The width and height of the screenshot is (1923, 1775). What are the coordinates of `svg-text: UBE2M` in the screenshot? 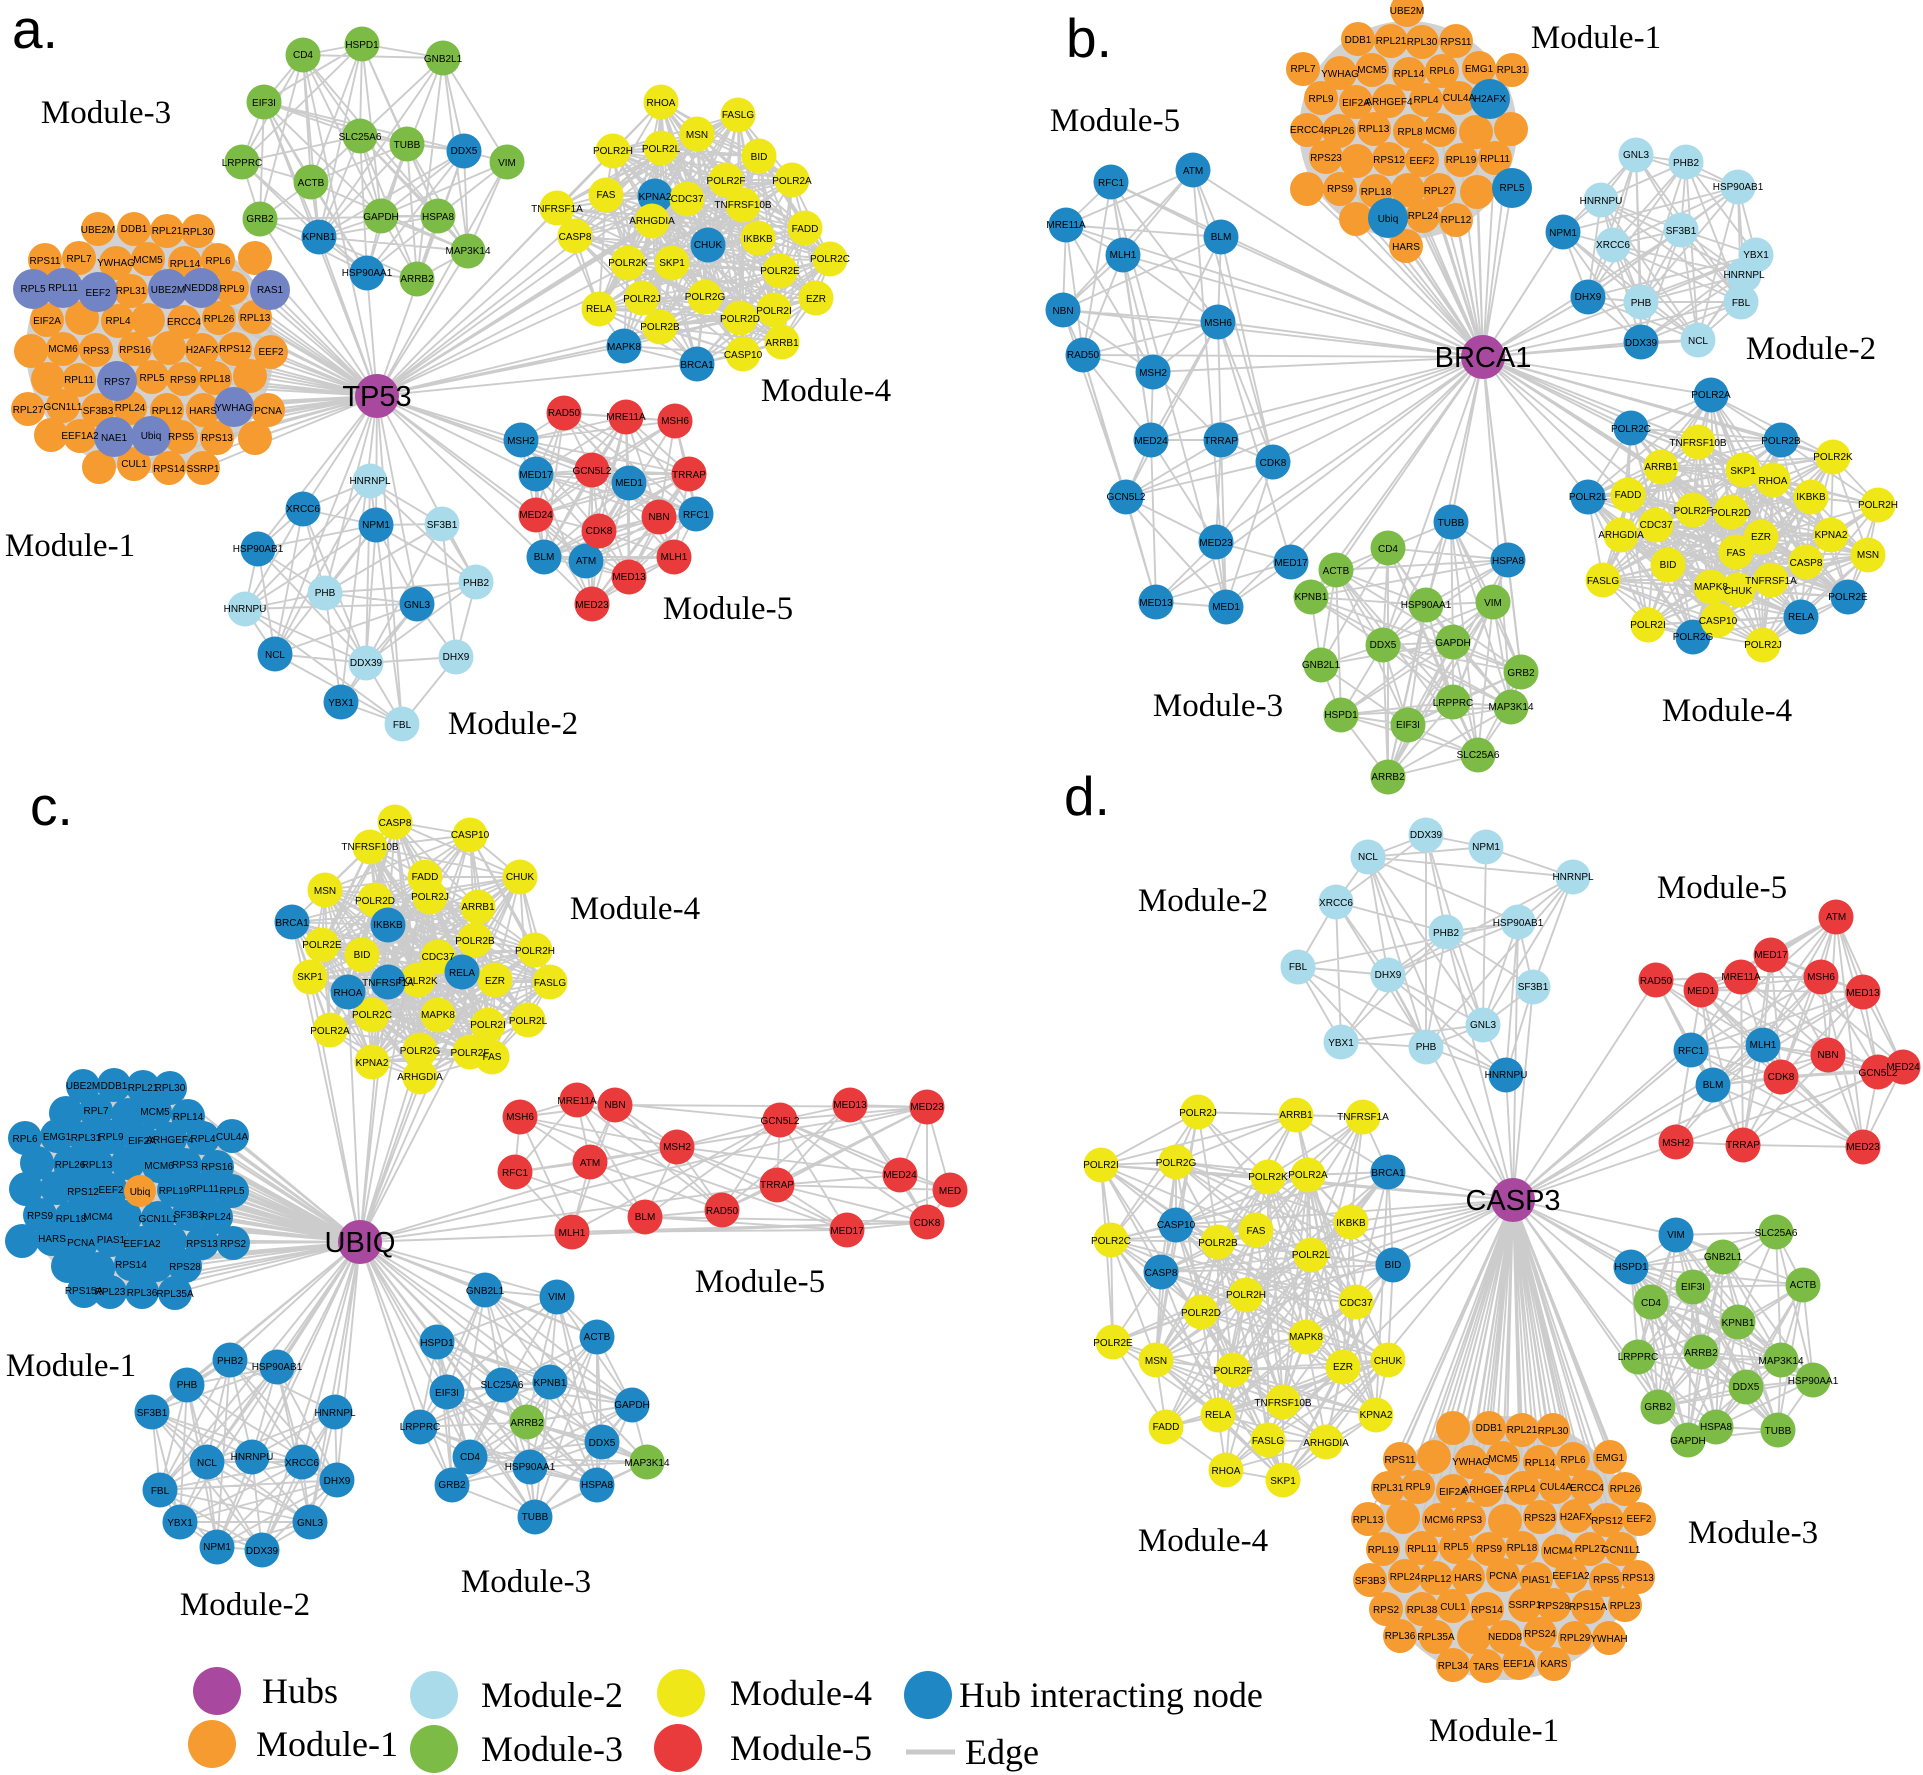 It's located at (168, 290).